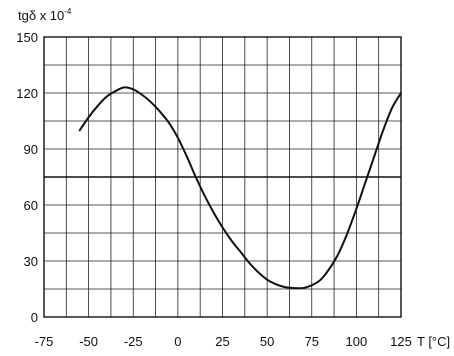  What do you see at coordinates (68, 11) in the screenshot?
I see `y-axis-label-exponent: -4` at bounding box center [68, 11].